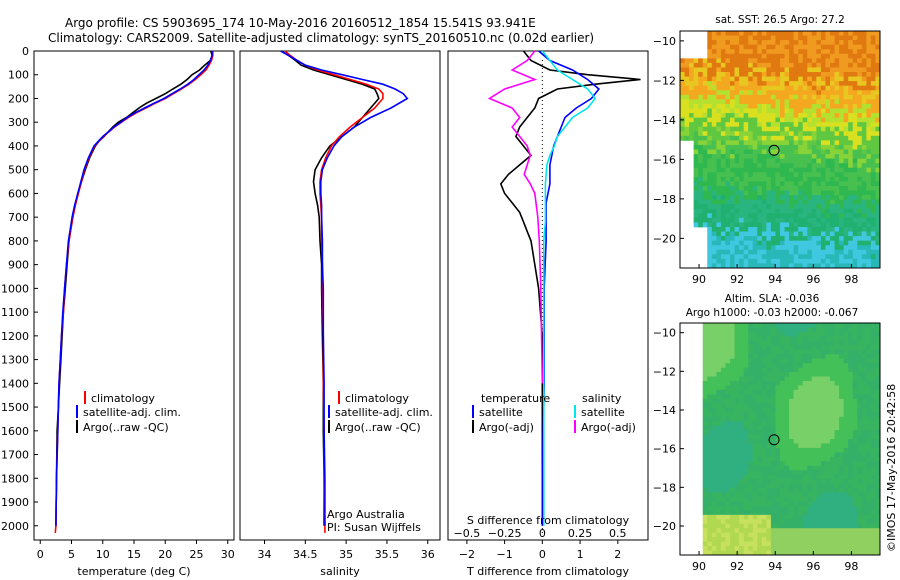  Describe the element at coordinates (15, 288) in the screenshot. I see `depth-tick-label: 1000` at that location.